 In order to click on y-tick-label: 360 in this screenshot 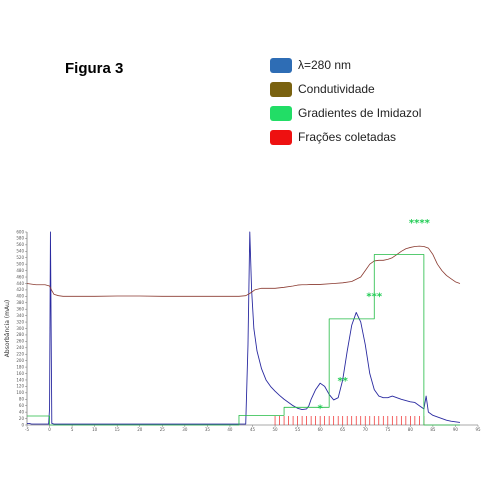, I will do `click(20, 309)`.